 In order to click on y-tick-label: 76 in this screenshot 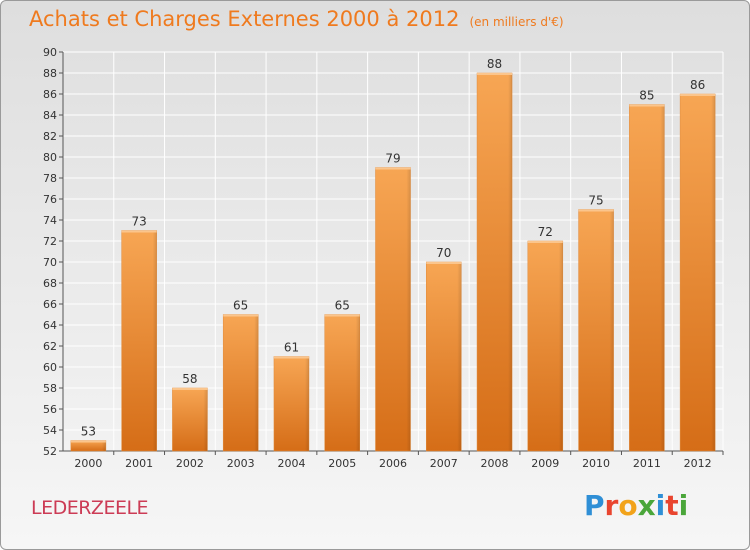, I will do `click(50, 199)`.